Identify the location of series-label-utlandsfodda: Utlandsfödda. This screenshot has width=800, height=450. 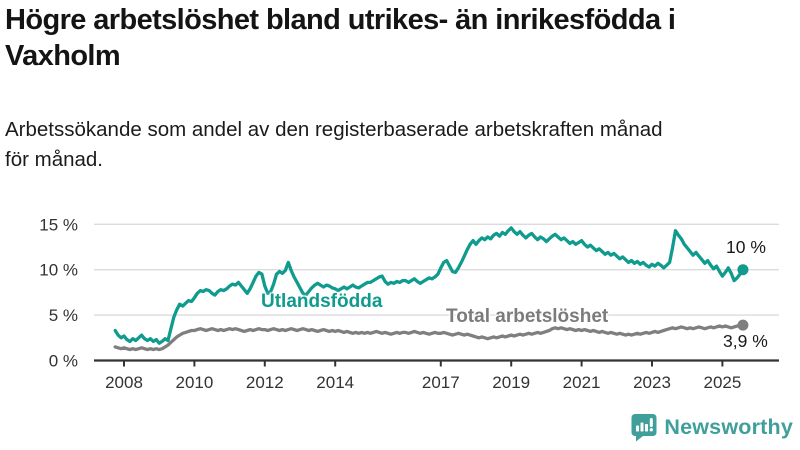
(322, 301).